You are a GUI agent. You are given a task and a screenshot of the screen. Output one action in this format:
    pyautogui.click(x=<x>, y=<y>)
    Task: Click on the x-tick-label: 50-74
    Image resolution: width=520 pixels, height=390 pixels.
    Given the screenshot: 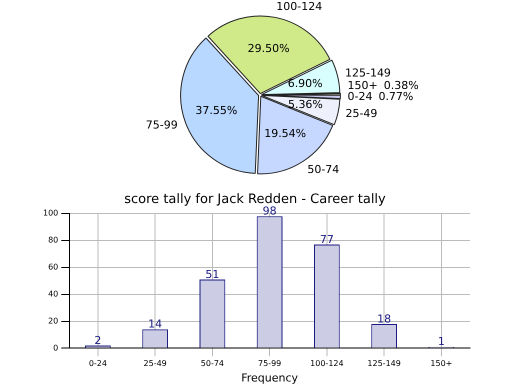 What is the action you would take?
    pyautogui.click(x=212, y=363)
    